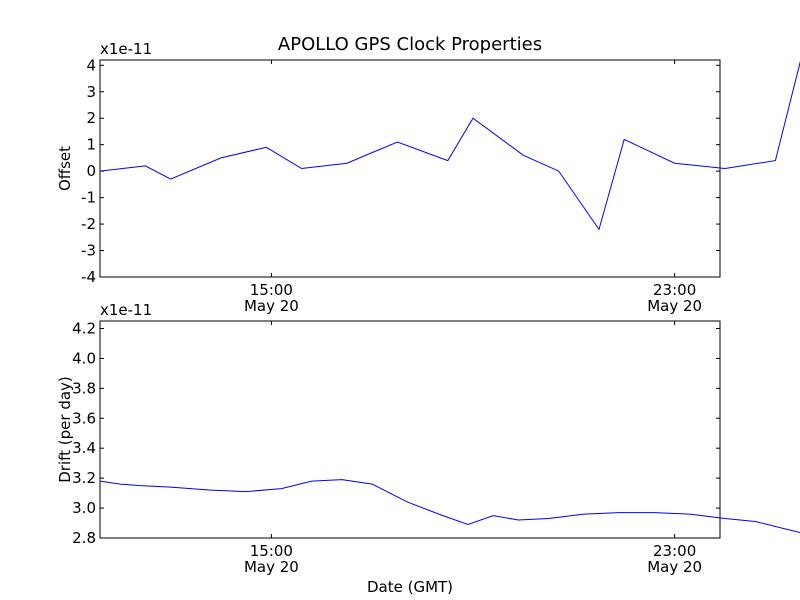 This screenshot has height=600, width=800. Describe the element at coordinates (410, 587) in the screenshot. I see `x-axis-label: Date (GMT)` at that location.